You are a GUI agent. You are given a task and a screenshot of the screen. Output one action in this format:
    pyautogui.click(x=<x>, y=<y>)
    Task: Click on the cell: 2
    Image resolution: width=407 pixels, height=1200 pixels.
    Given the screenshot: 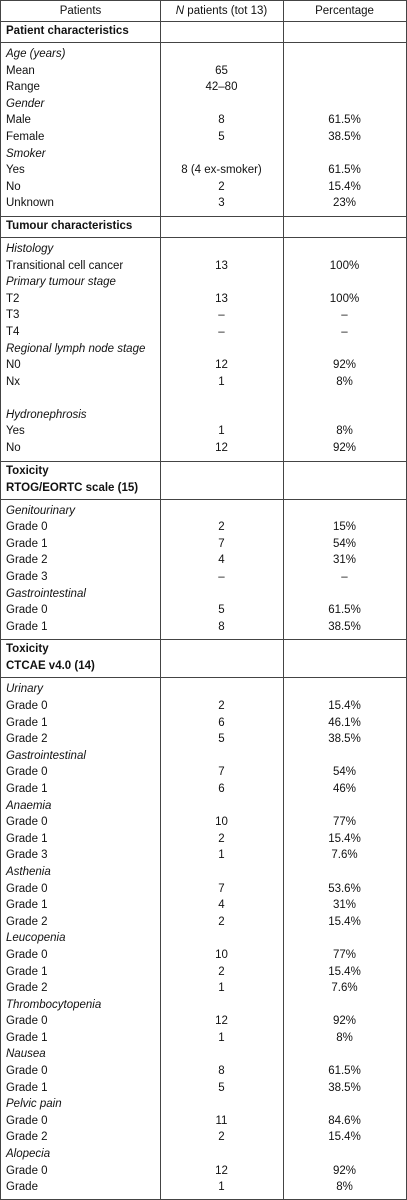 What is the action you would take?
    pyautogui.click(x=221, y=838)
    